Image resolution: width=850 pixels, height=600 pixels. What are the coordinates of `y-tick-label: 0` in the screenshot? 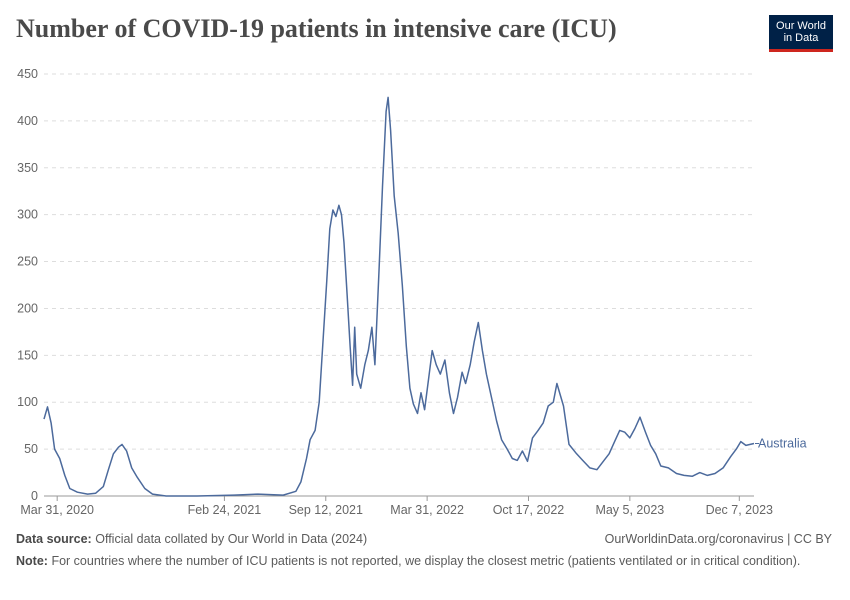 It's located at (34, 496).